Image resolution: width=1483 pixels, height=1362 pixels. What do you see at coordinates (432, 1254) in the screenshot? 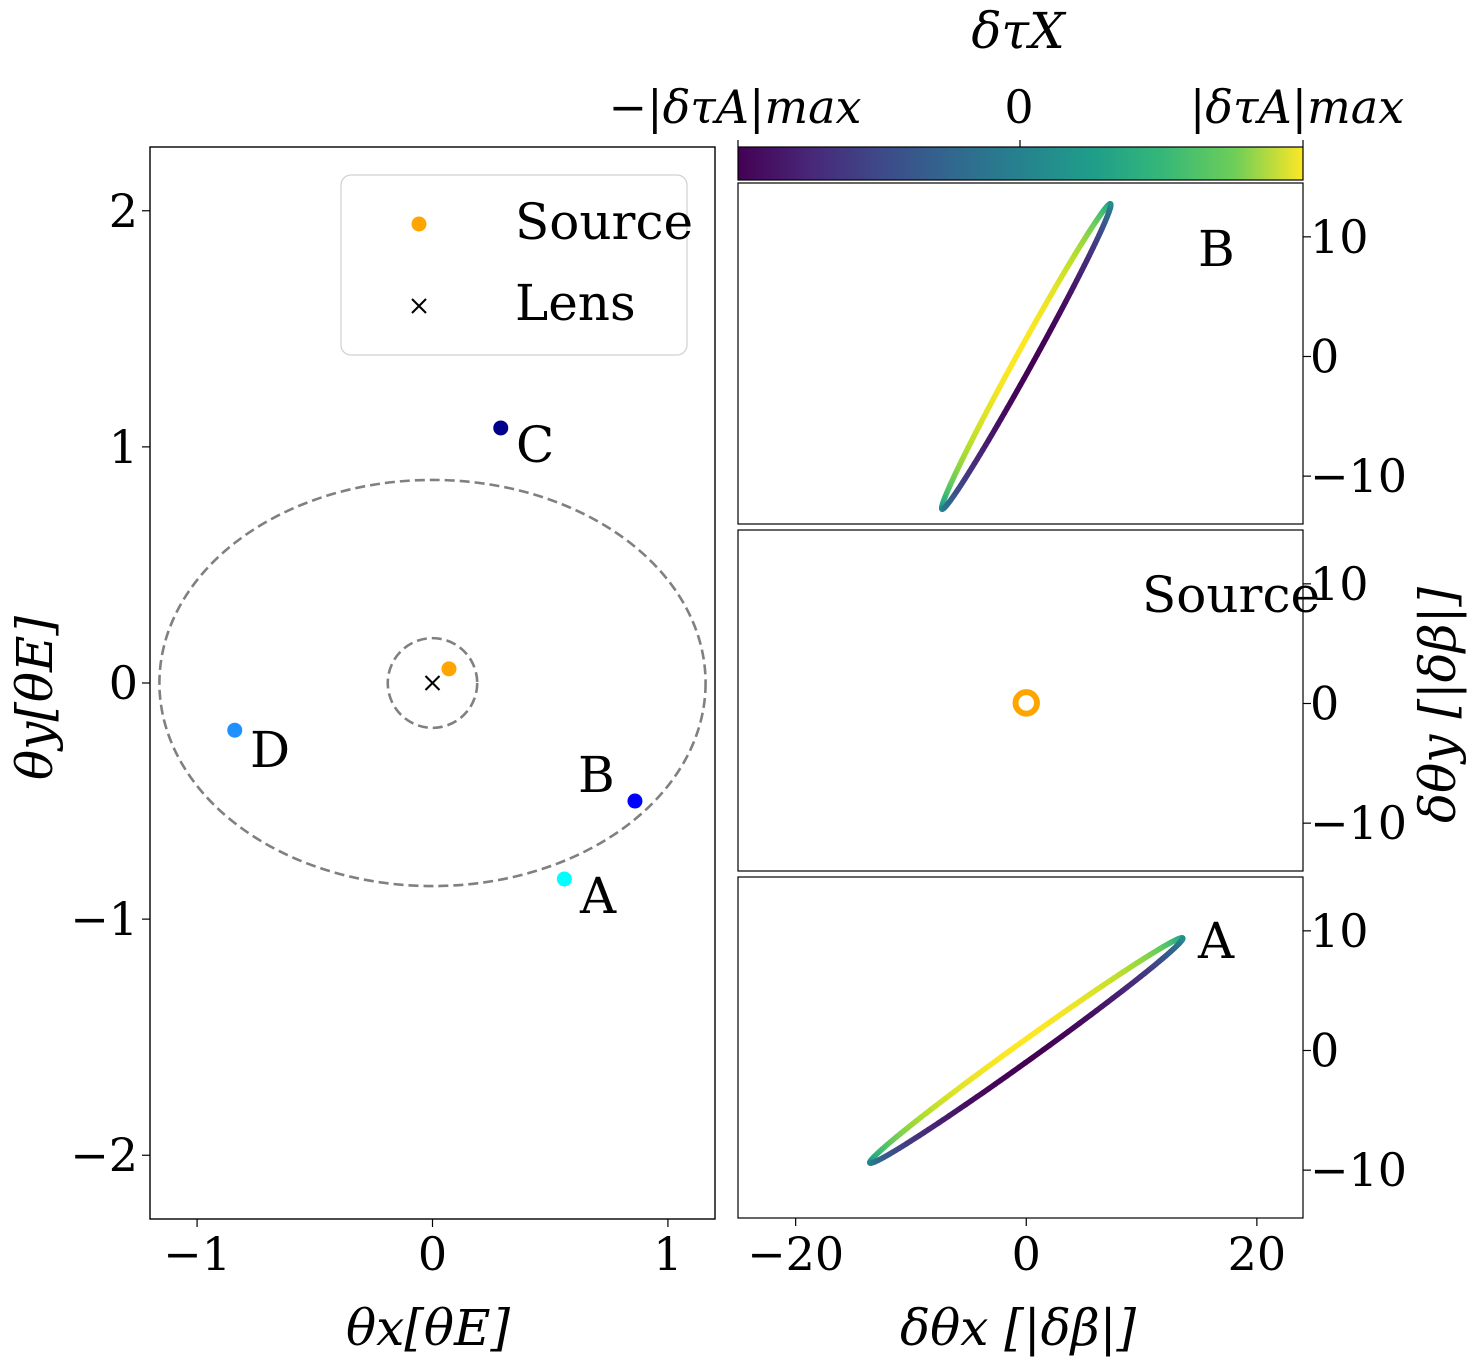
I see `left-x-tick-label: 0` at bounding box center [432, 1254].